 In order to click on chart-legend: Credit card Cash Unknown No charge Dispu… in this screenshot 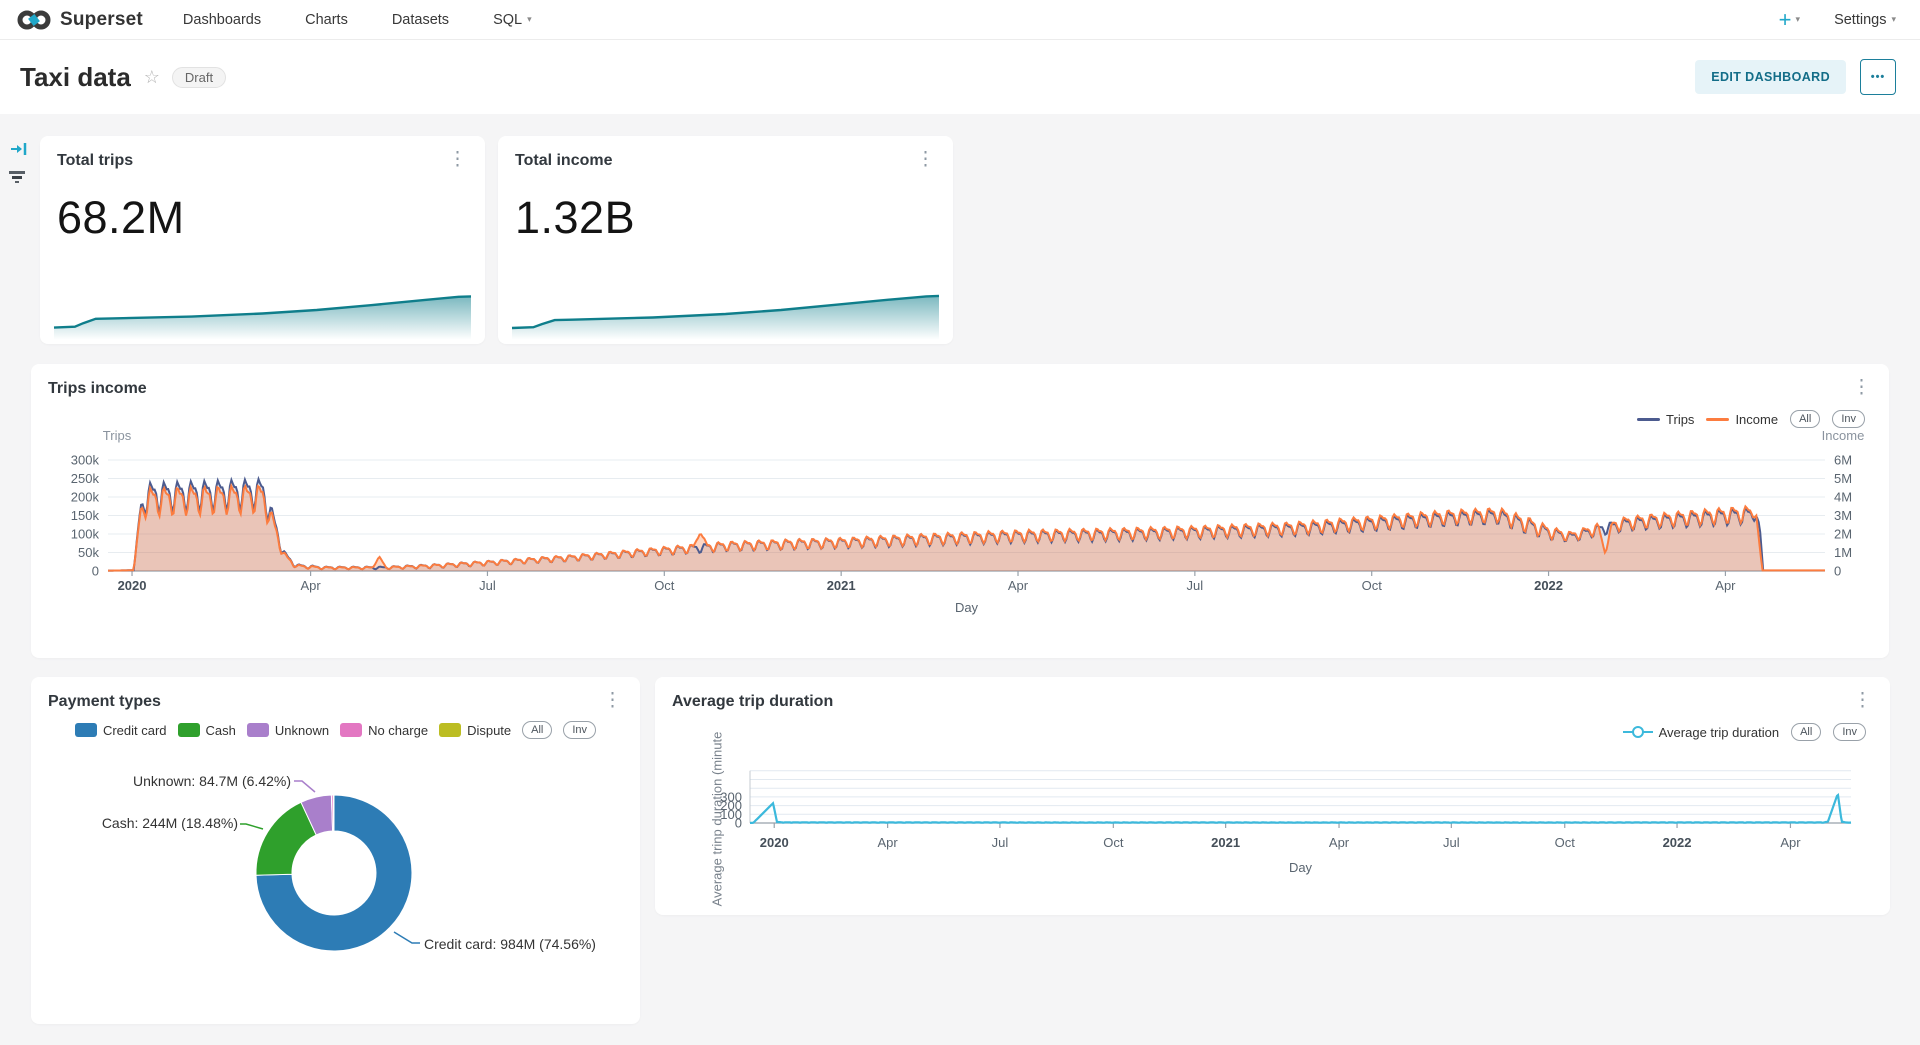, I will do `click(335, 730)`.